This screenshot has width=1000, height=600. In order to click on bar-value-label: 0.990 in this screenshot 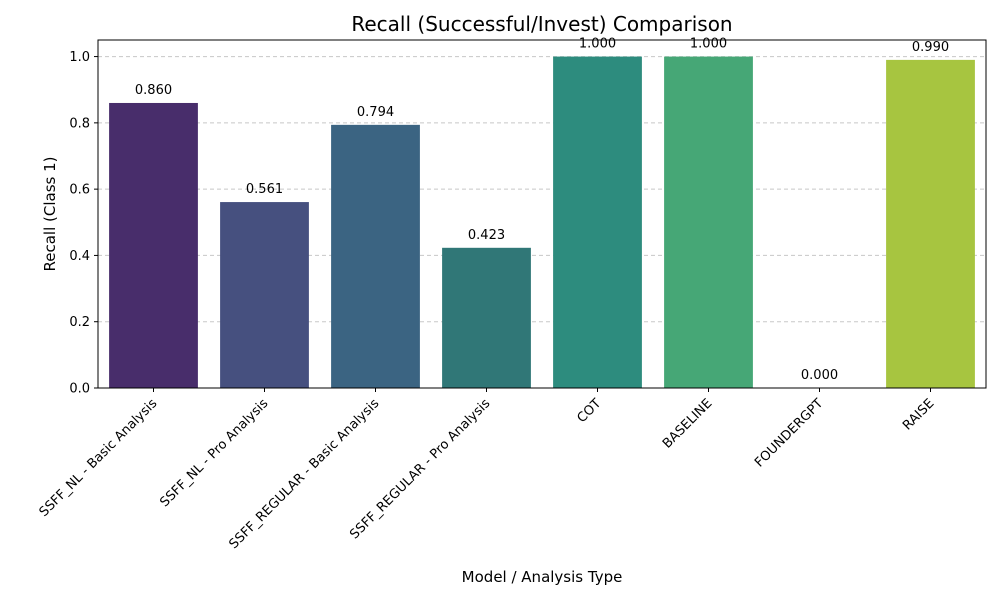, I will do `click(930, 47)`.